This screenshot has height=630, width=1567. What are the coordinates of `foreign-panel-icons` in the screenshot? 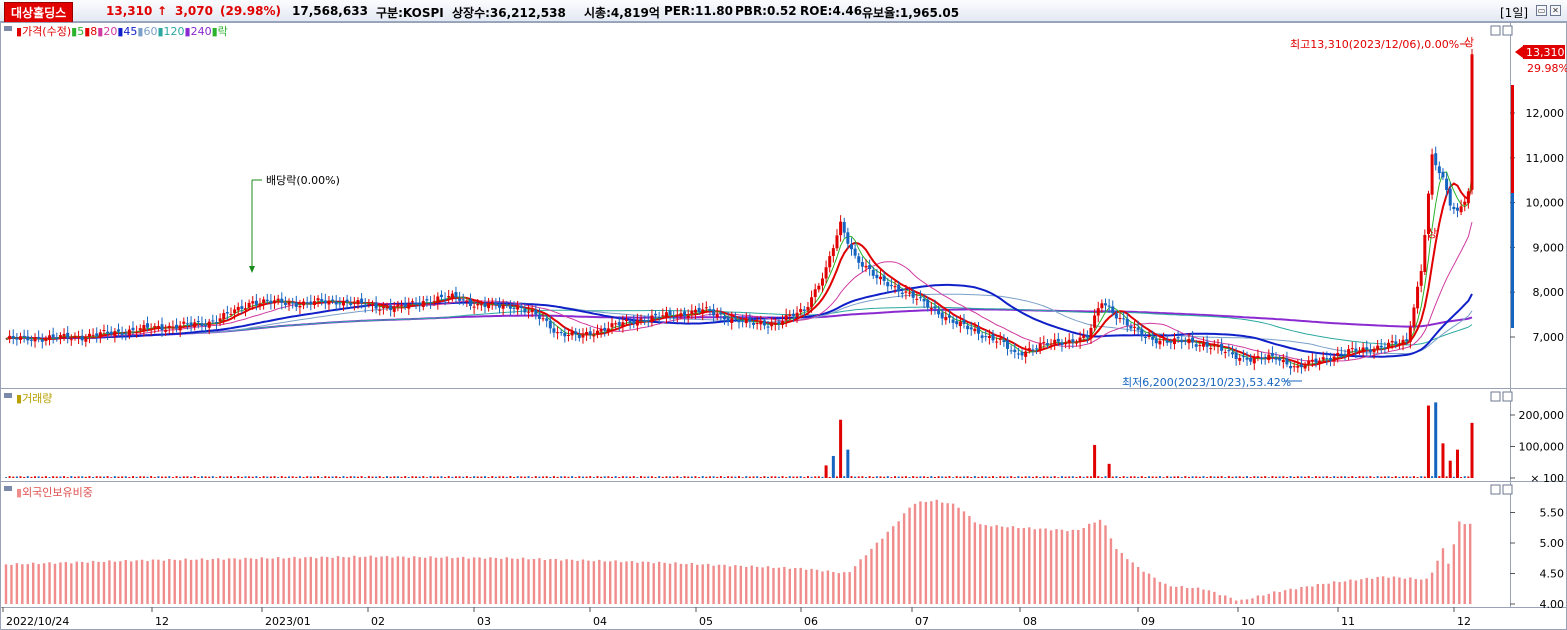 It's located at (758, 489).